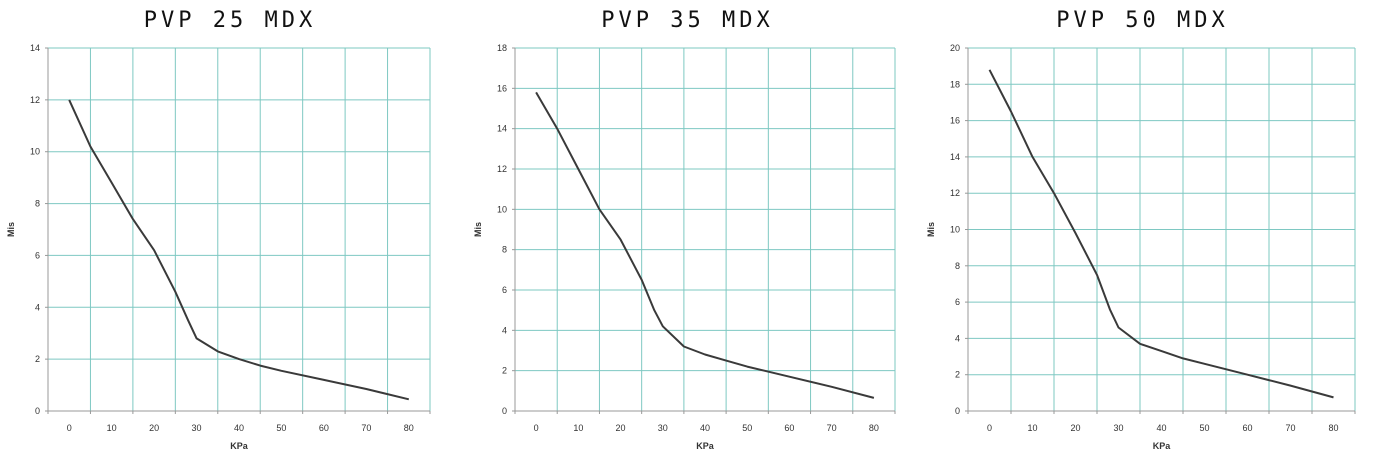  Describe the element at coordinates (230, 20) in the screenshot. I see `chart-title: PVP 25 MDX` at that location.